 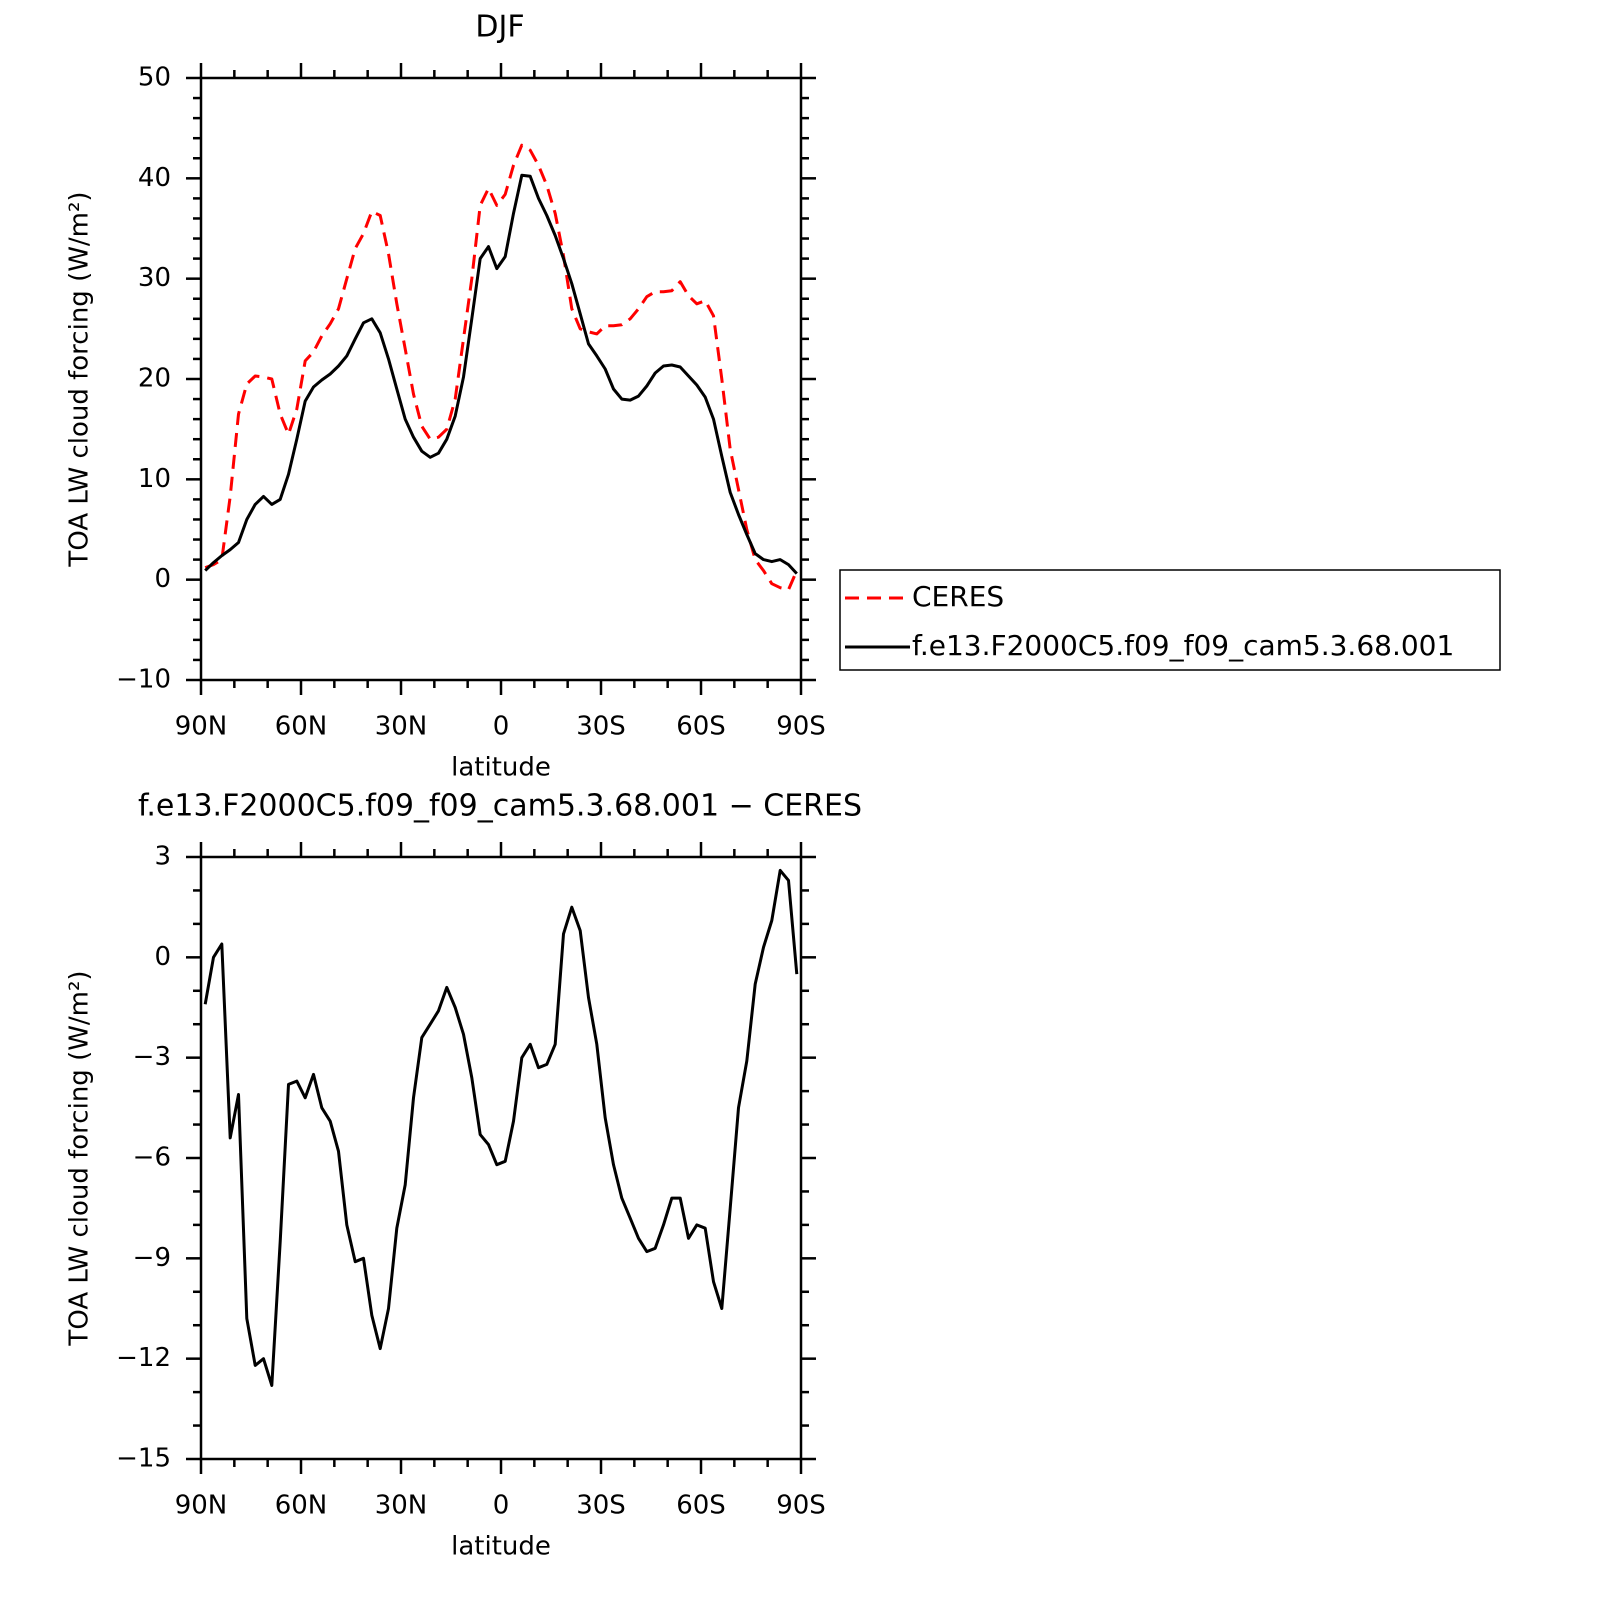 I want to click on legend-label: f.e13.F2000C5.f09_f09_cam5.3.68.001, so click(x=1183, y=645).